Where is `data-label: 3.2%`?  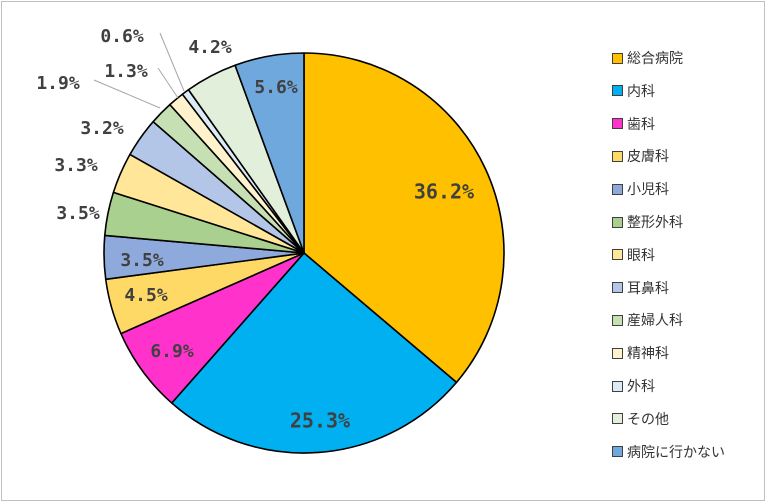 data-label: 3.2% is located at coordinates (102, 128).